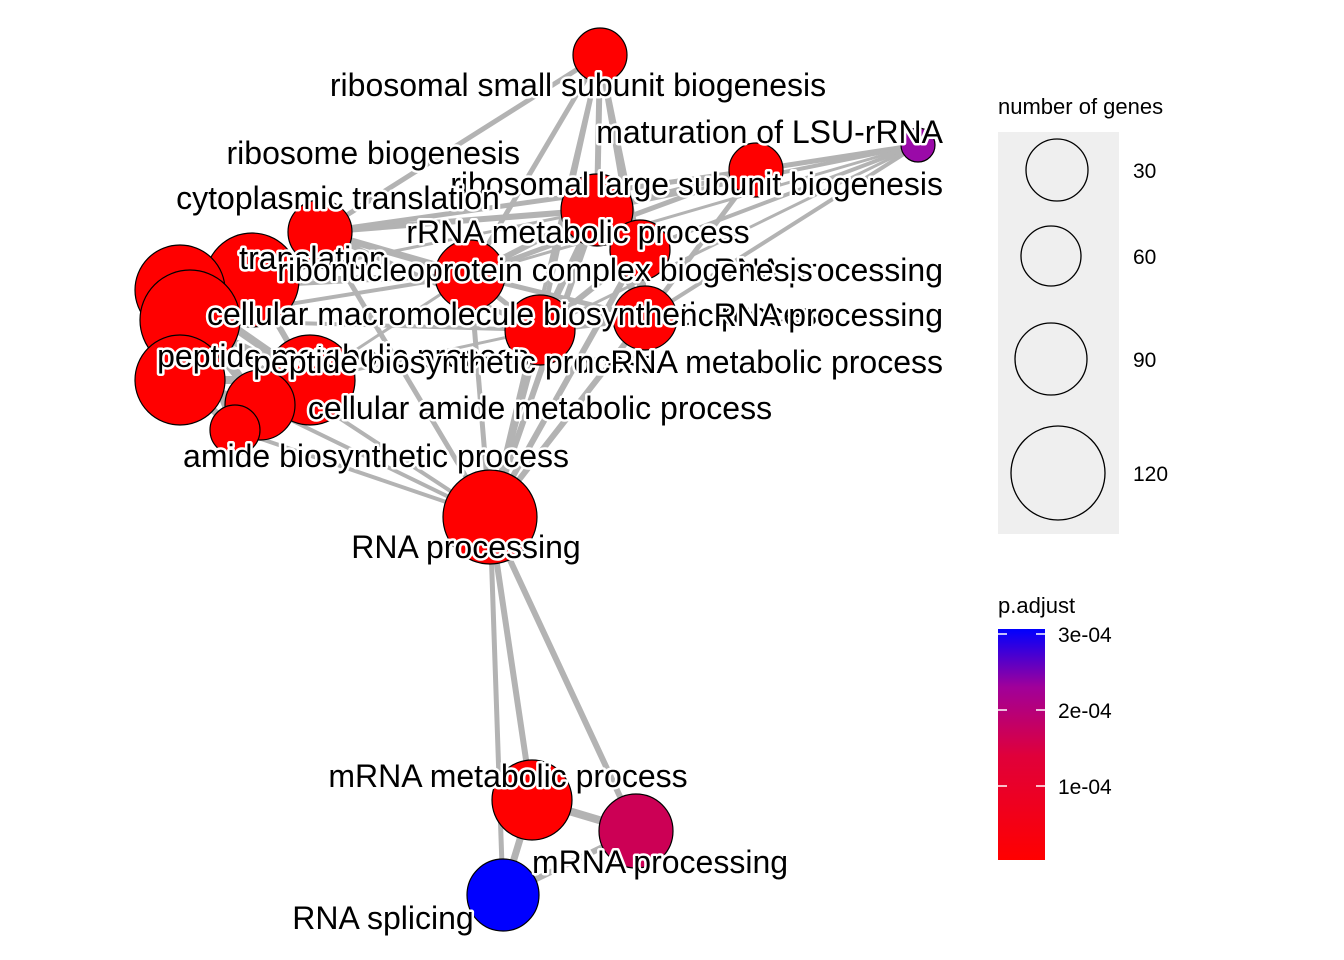 The width and height of the screenshot is (1344, 960). I want to click on label-mrna-processing: mRNA processing, so click(660, 862).